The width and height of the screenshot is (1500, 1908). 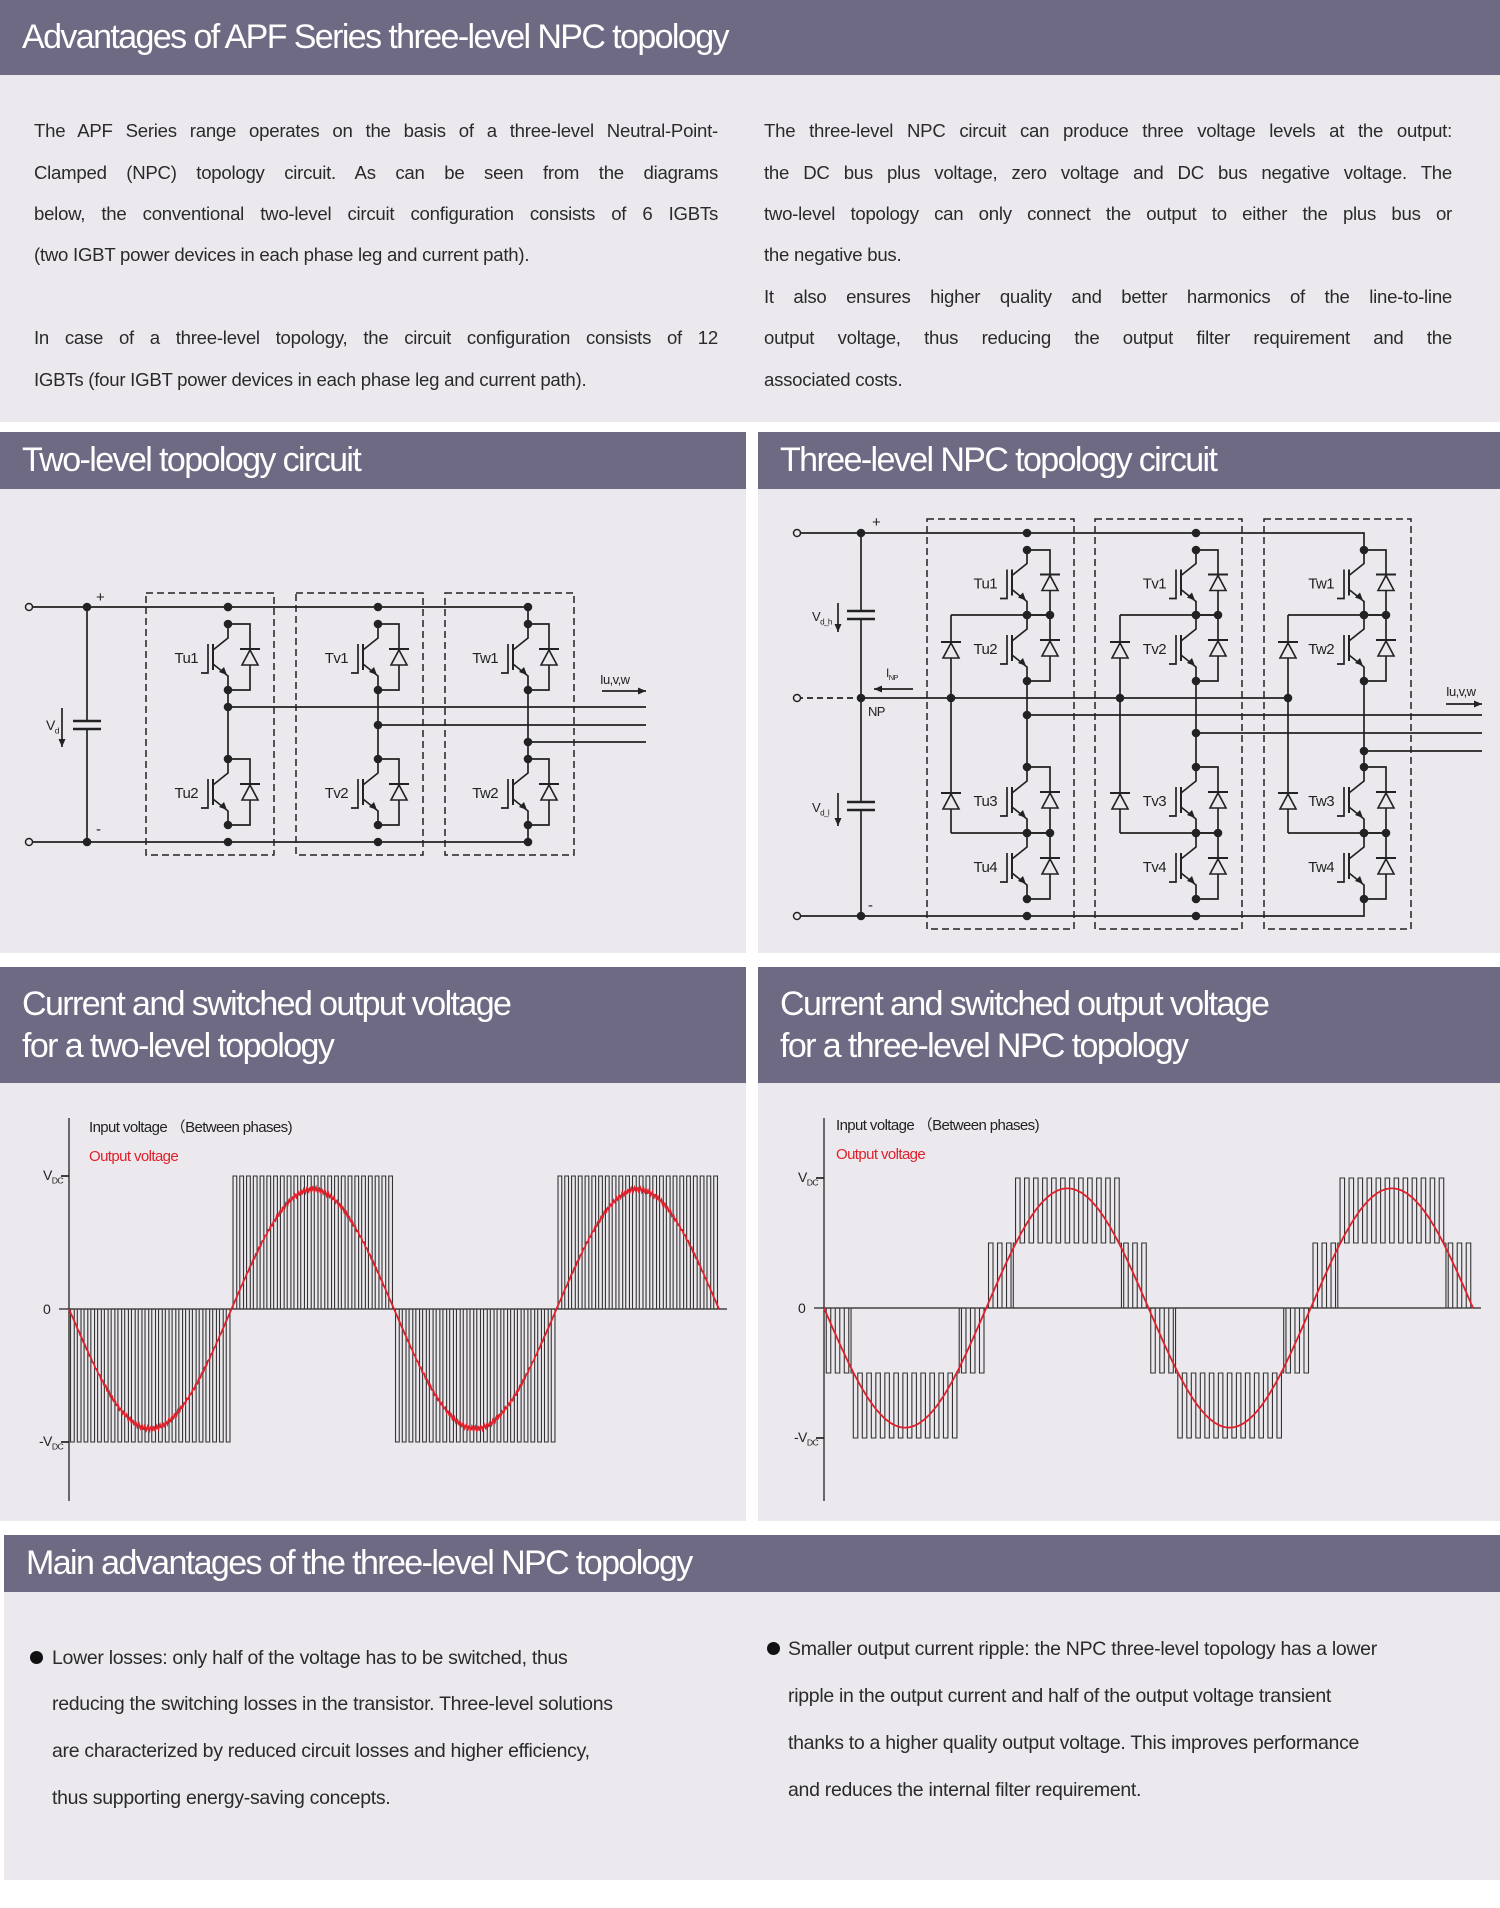 What do you see at coordinates (876, 711) in the screenshot?
I see `np-label: NP` at bounding box center [876, 711].